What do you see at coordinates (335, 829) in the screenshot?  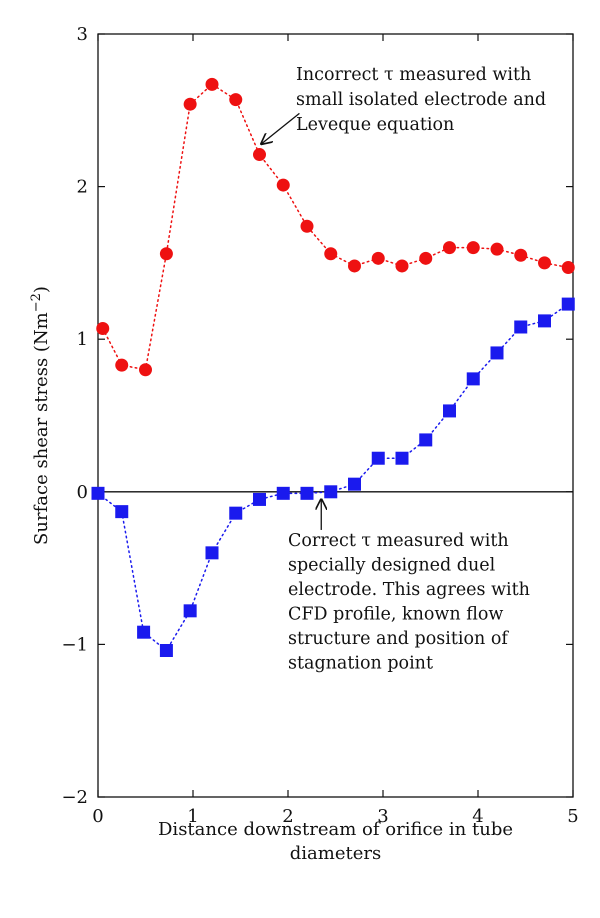 I see `x-axis-label: Distance downstream of orifice in tube` at bounding box center [335, 829].